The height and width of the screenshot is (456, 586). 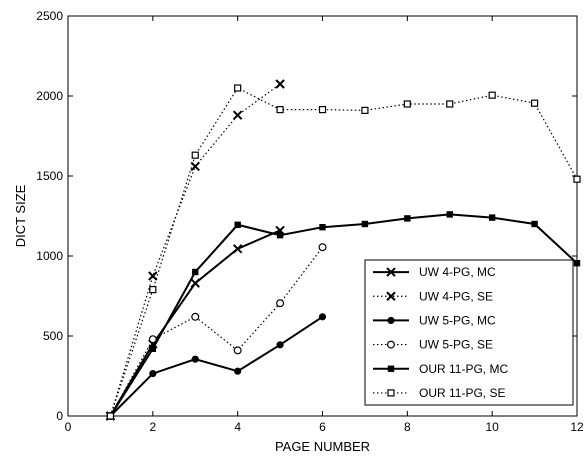 What do you see at coordinates (407, 427) in the screenshot?
I see `x-tick-label: 8` at bounding box center [407, 427].